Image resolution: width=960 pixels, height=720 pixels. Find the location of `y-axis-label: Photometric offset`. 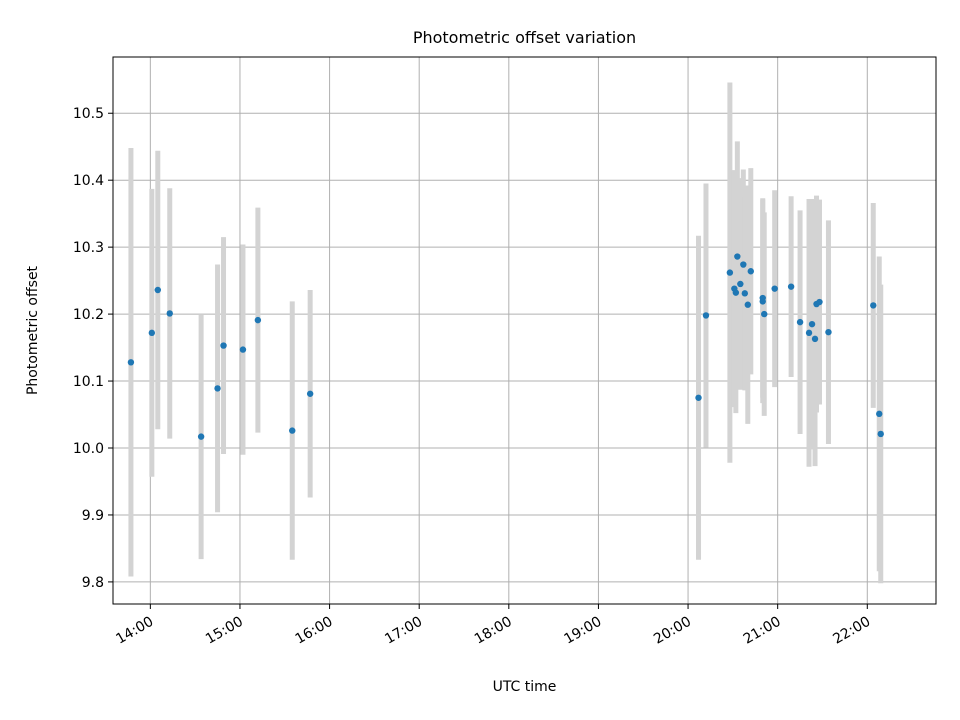

y-axis-label: Photometric offset is located at coordinates (33, 330).